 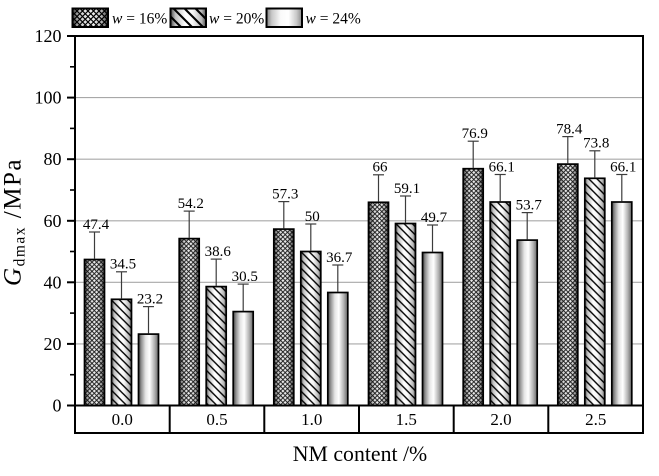 What do you see at coordinates (122, 419) in the screenshot?
I see `svg-text: 0.0` at bounding box center [122, 419].